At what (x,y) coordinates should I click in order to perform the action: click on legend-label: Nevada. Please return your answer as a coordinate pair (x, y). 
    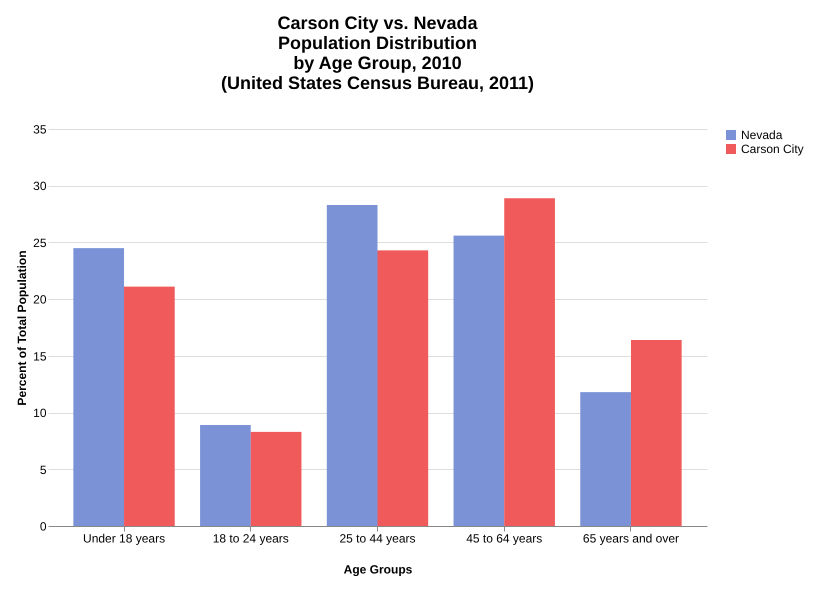
    Looking at the image, I should click on (762, 135).